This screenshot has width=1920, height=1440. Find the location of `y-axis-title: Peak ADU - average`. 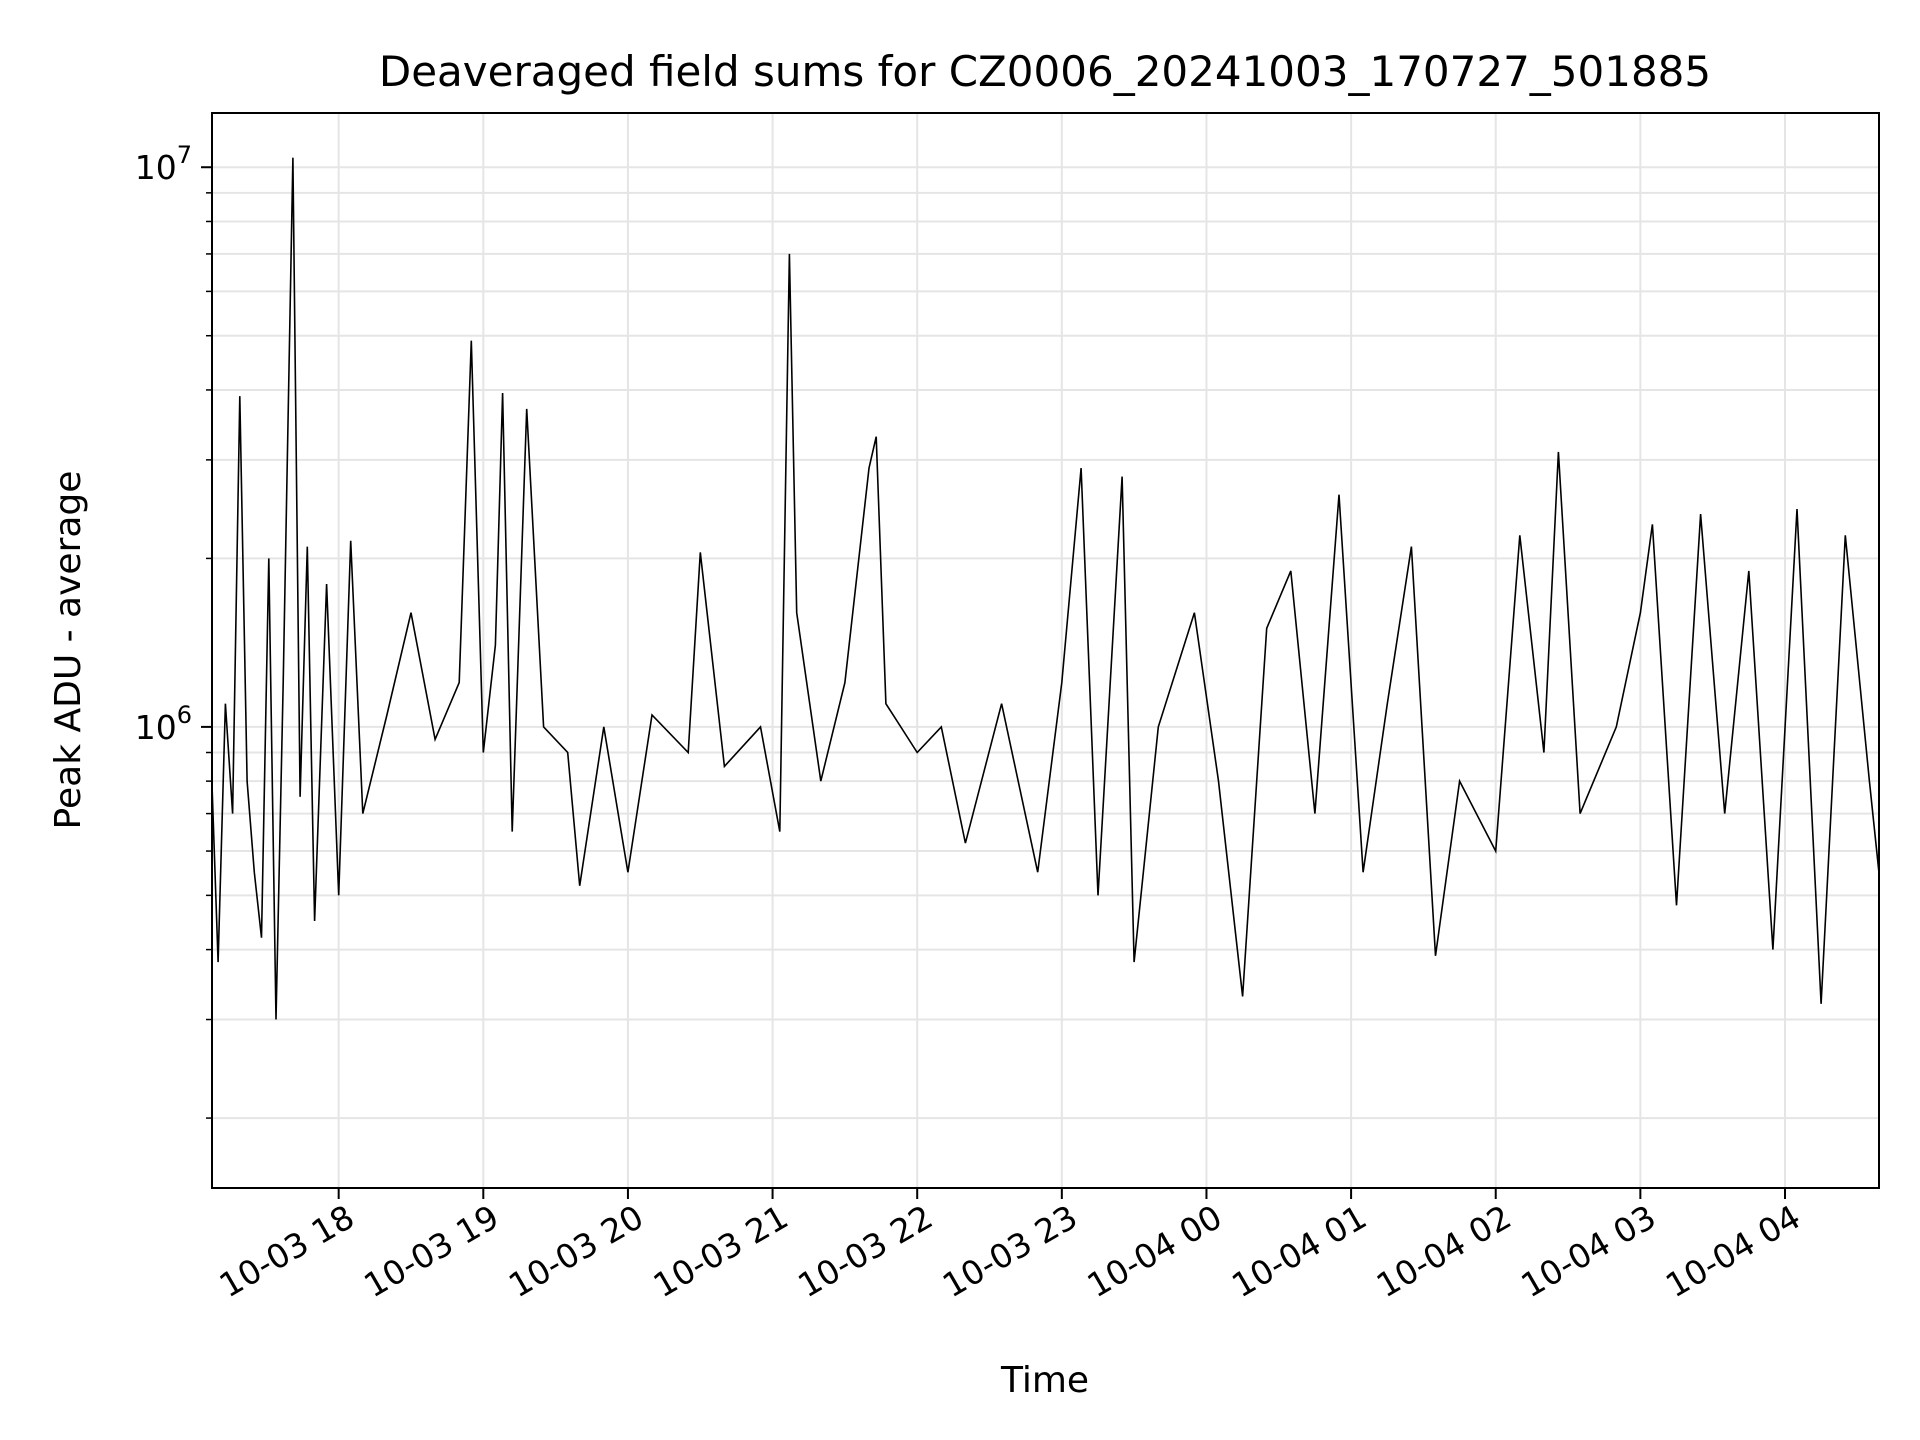

y-axis-title: Peak ADU - average is located at coordinates (68, 650).